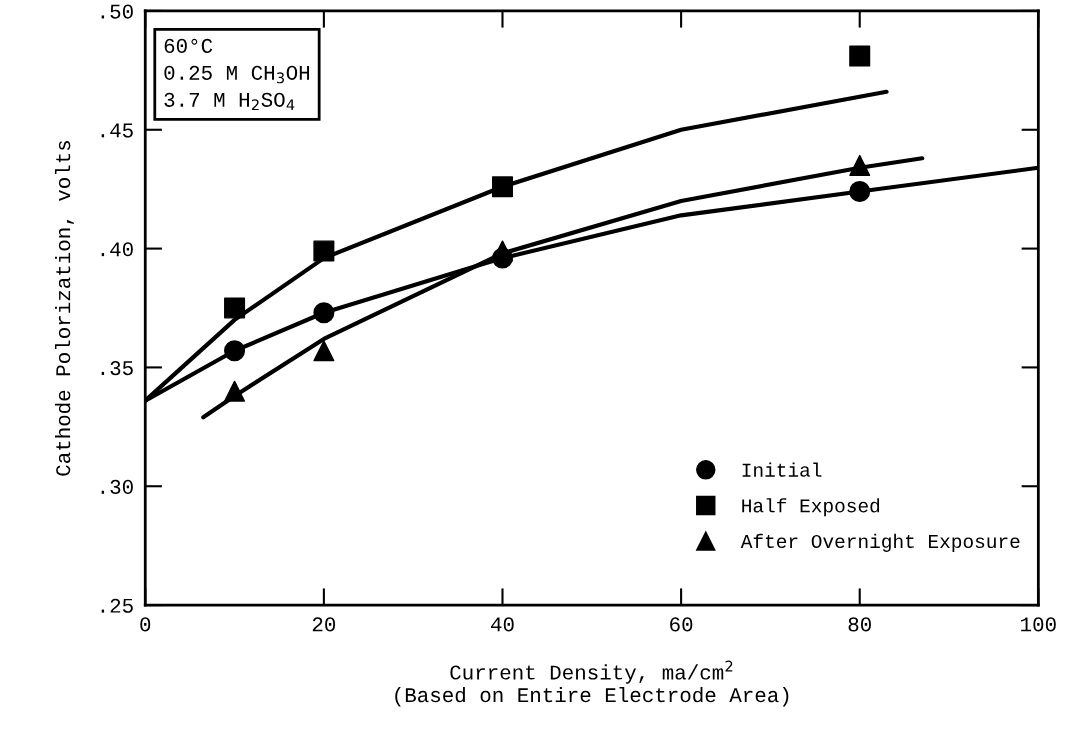  What do you see at coordinates (229, 101) in the screenshot?
I see `annotation: 3.7 M H$_{2}$SO$_{4}$` at bounding box center [229, 101].